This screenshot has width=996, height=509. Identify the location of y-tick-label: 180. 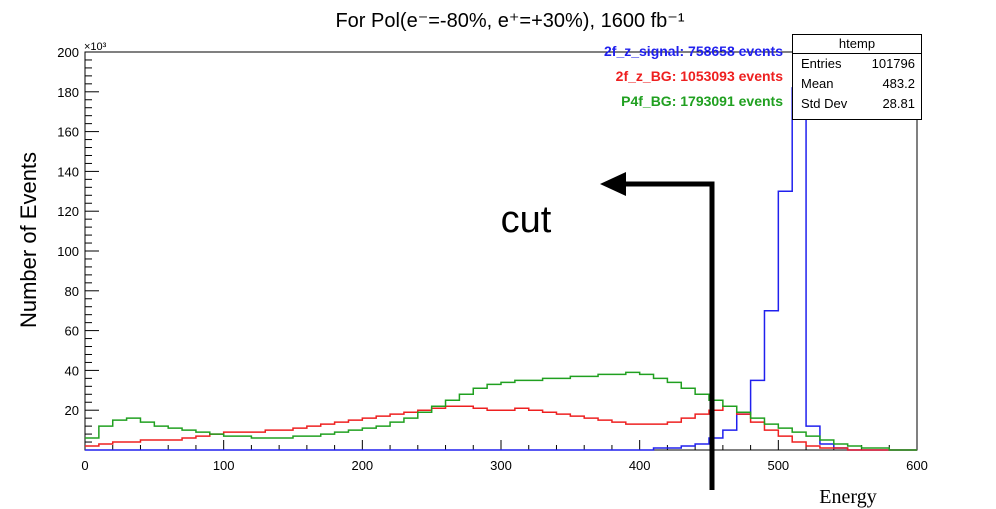
(68, 92).